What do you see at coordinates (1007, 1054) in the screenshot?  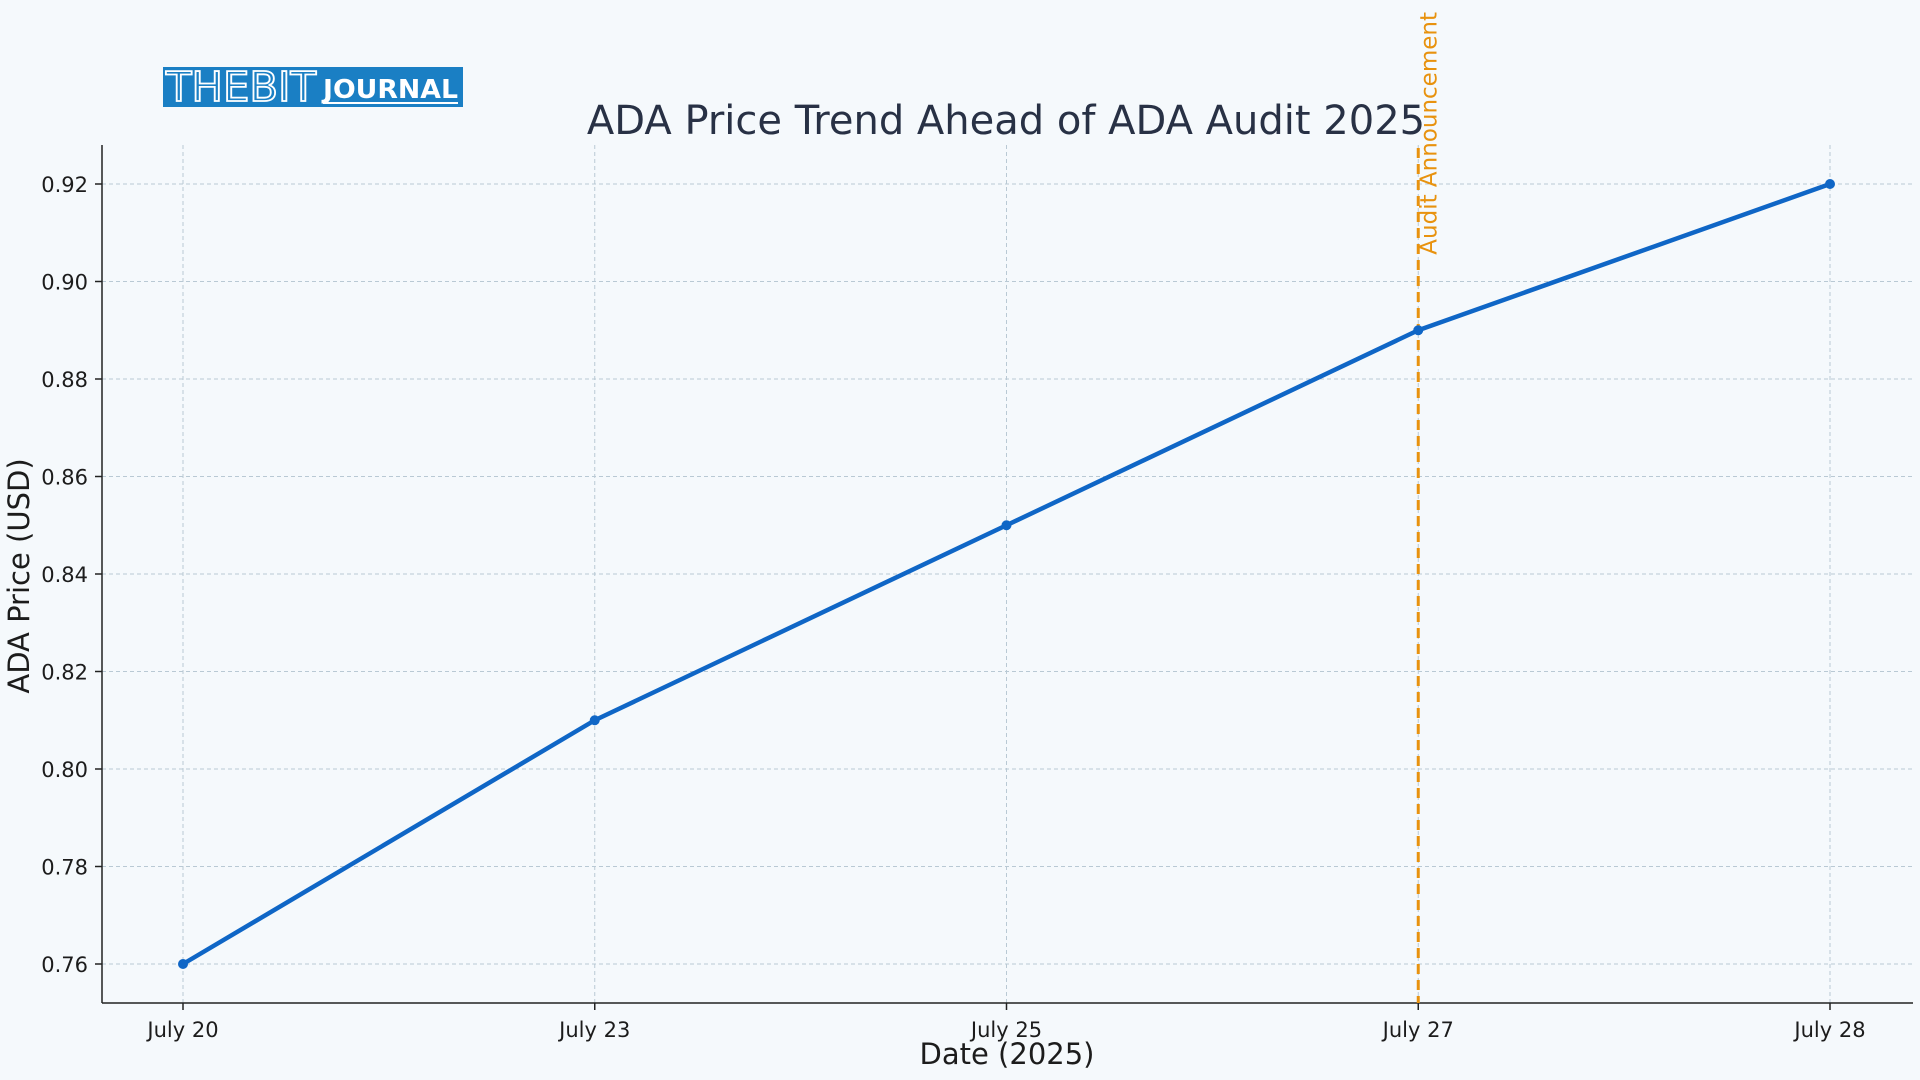 I see `x-axis-label: Date (2025)` at bounding box center [1007, 1054].